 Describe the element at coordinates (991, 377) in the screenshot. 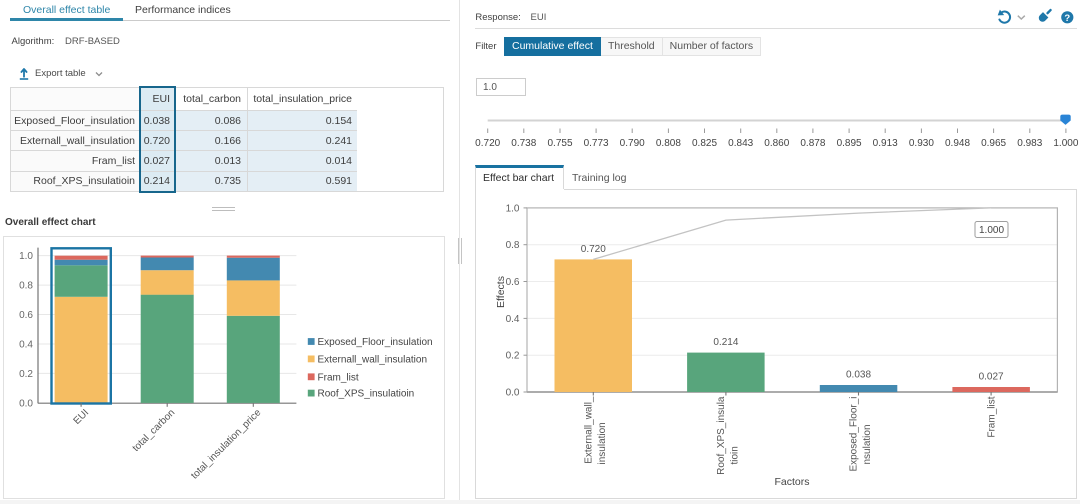

I see `svg-text: 0.027` at that location.